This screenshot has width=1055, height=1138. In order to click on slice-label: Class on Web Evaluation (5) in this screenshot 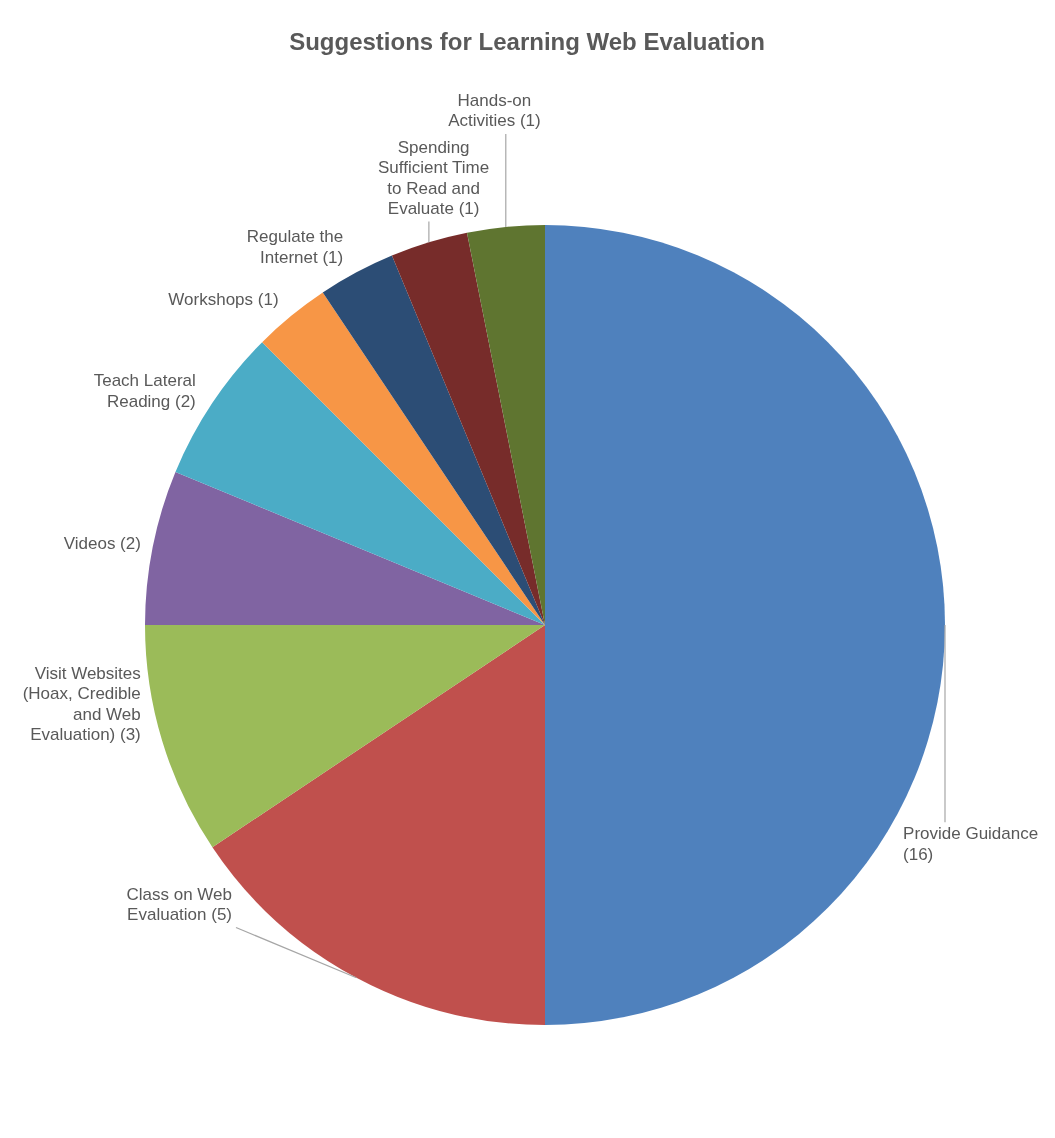, I will do `click(179, 904)`.